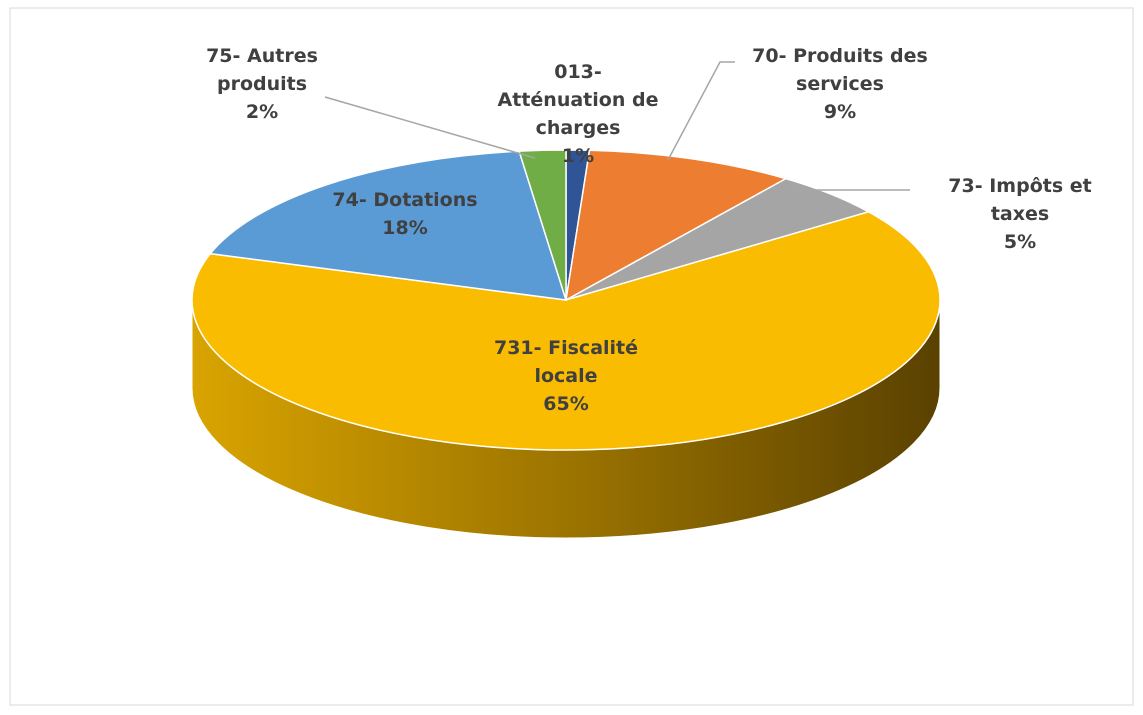  What do you see at coordinates (578, 100) in the screenshot?
I see `label-name: 013- Atténuation de charges` at bounding box center [578, 100].